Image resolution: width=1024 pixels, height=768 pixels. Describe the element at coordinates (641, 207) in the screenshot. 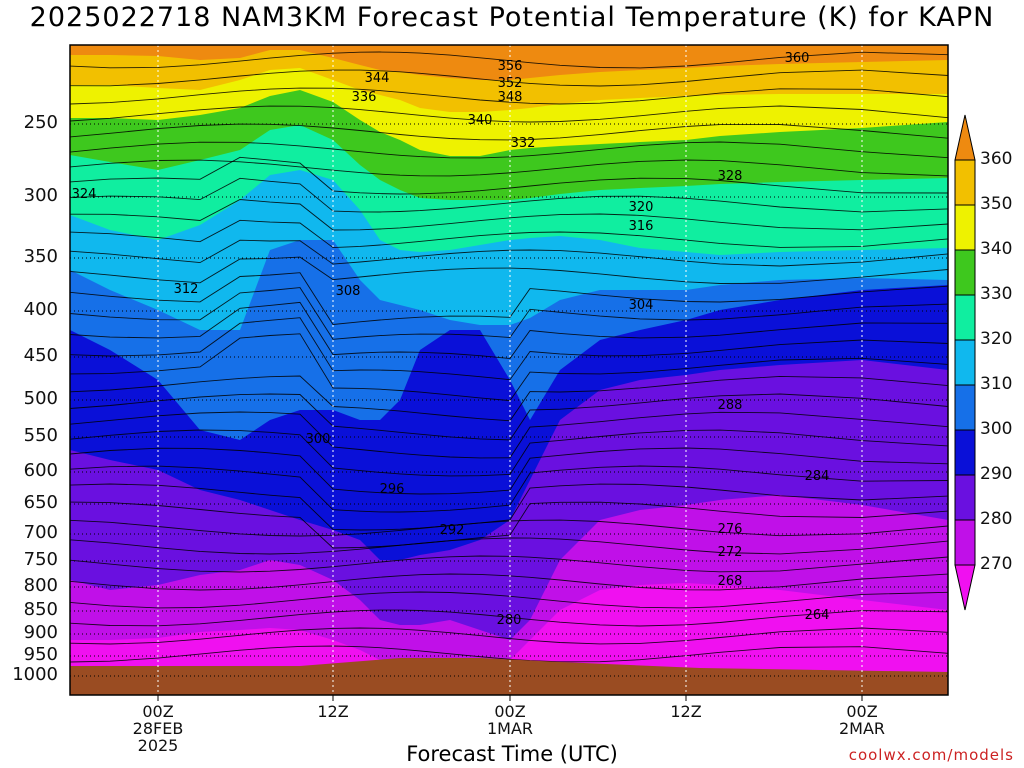

I see `contour-label: 320` at that location.